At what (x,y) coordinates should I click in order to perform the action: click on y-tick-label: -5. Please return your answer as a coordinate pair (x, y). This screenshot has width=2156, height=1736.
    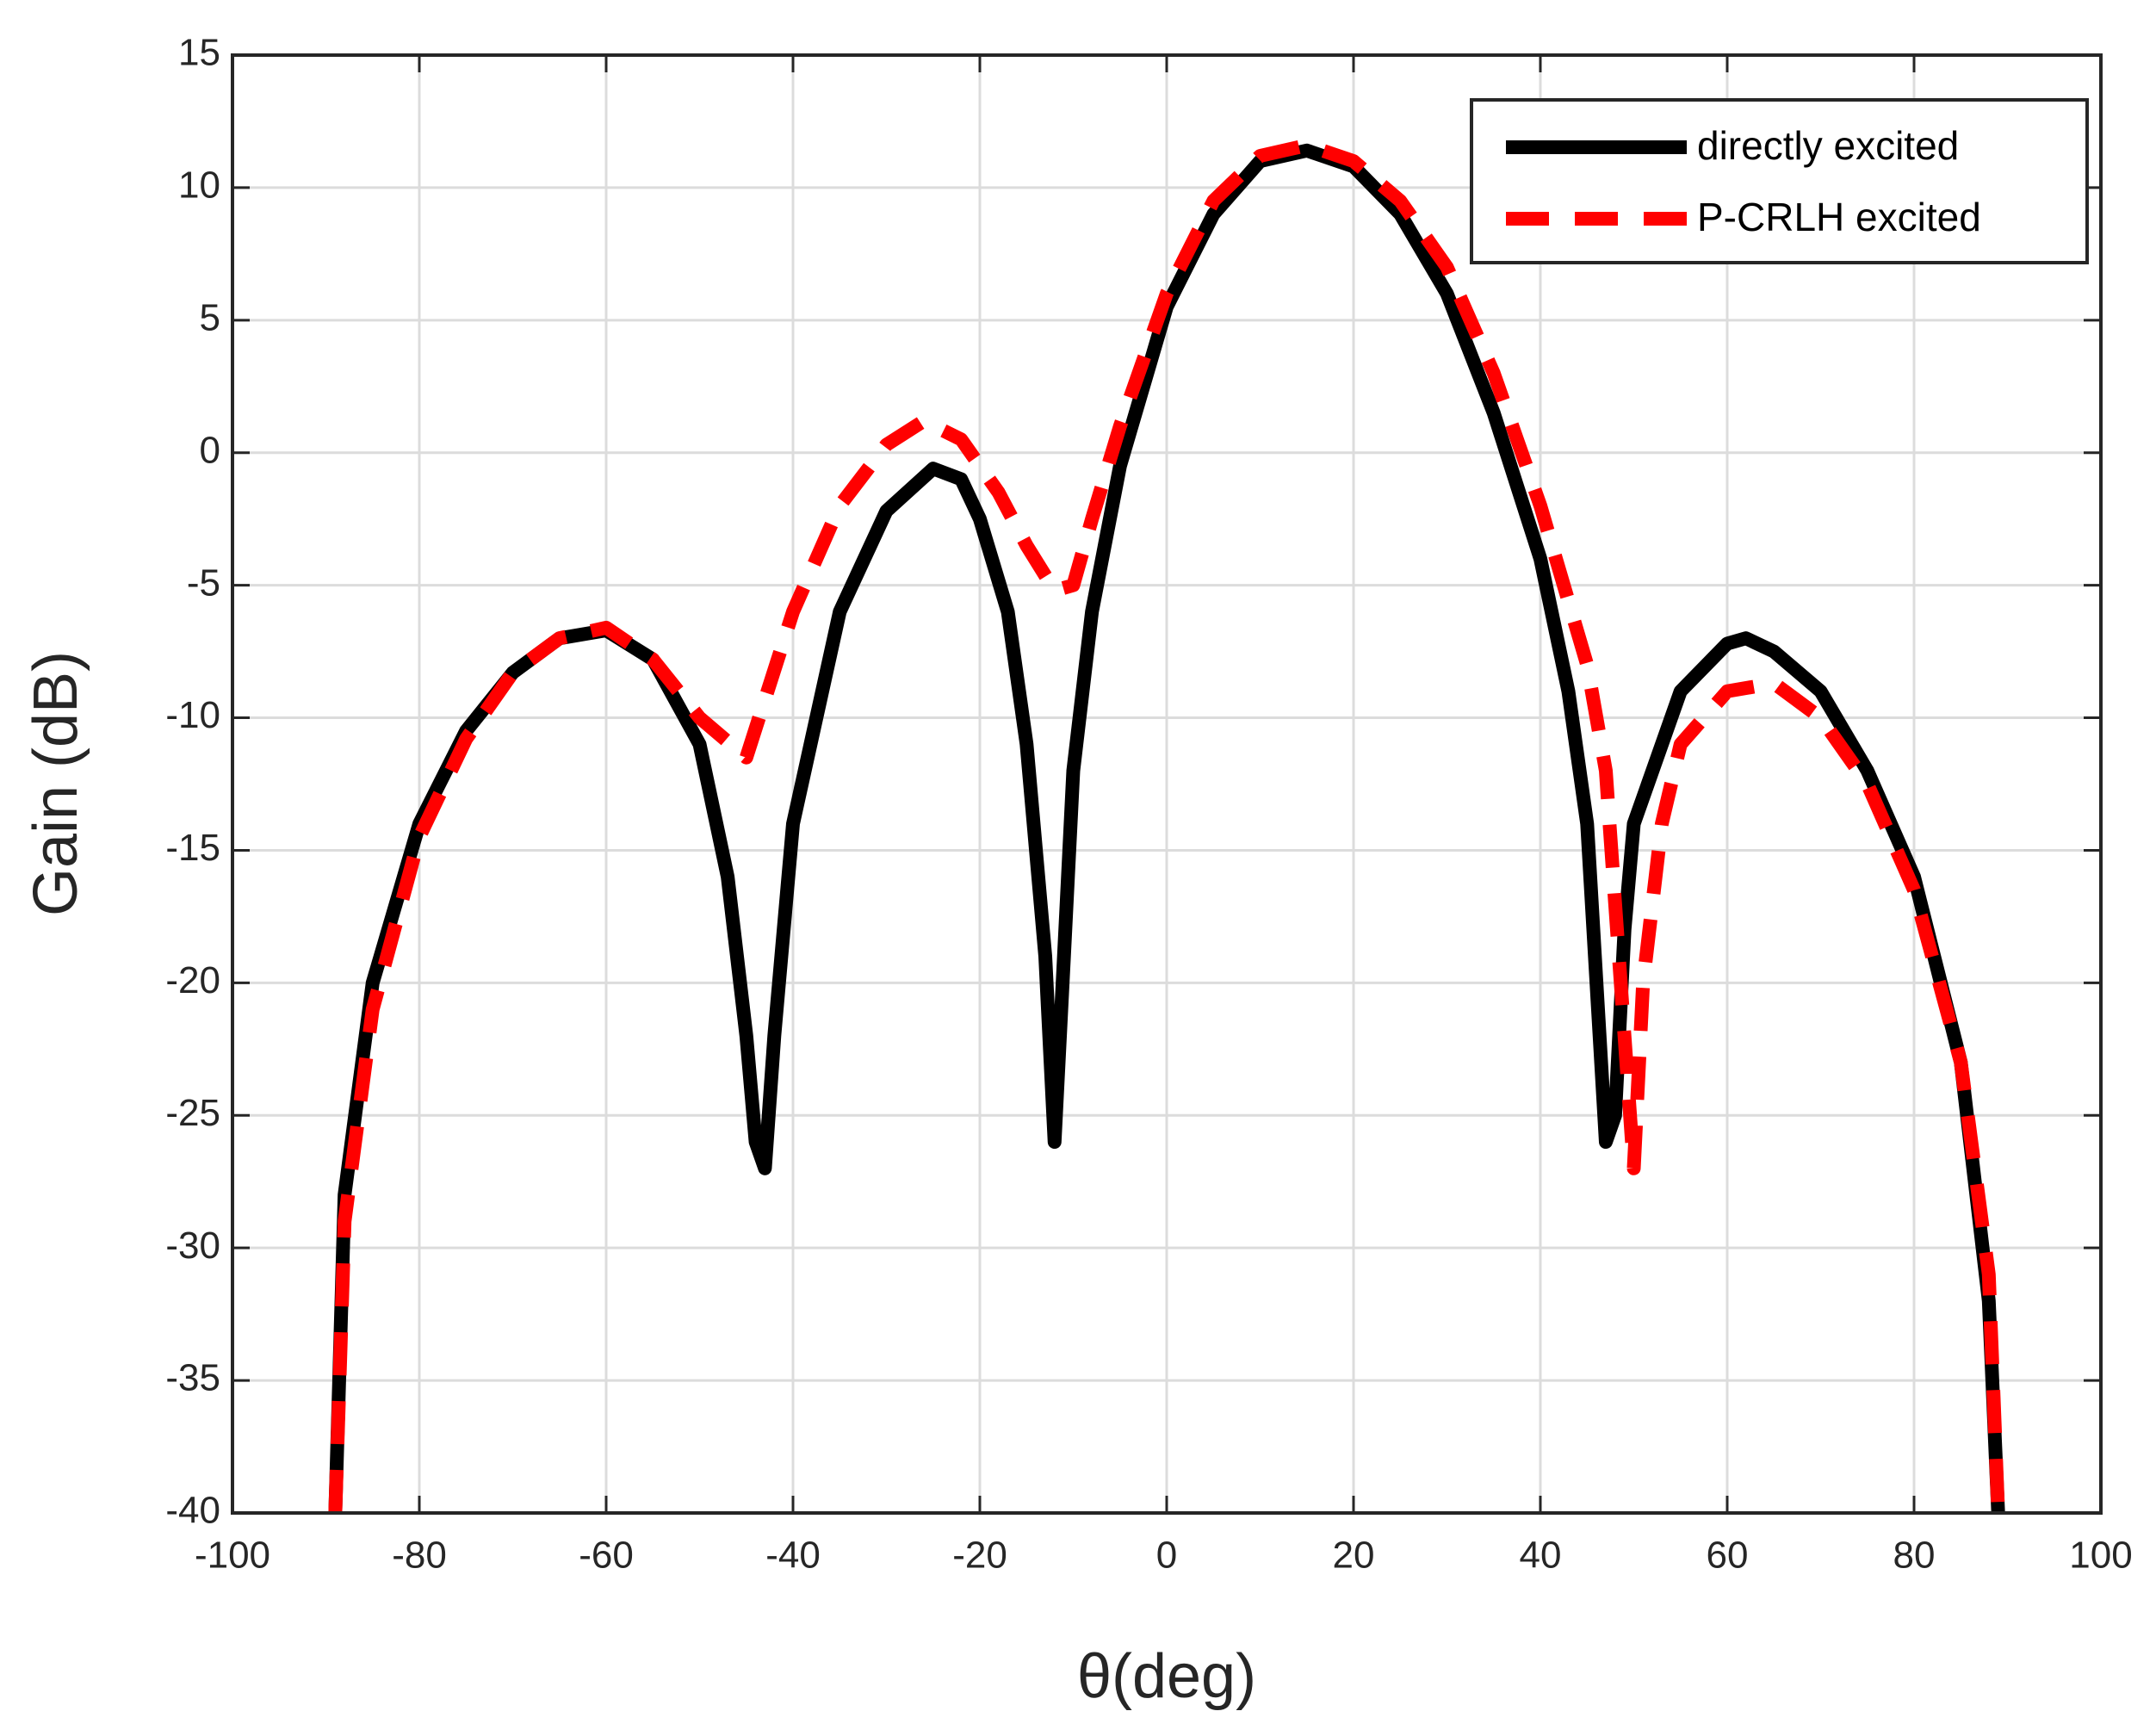
    Looking at the image, I should click on (203, 583).